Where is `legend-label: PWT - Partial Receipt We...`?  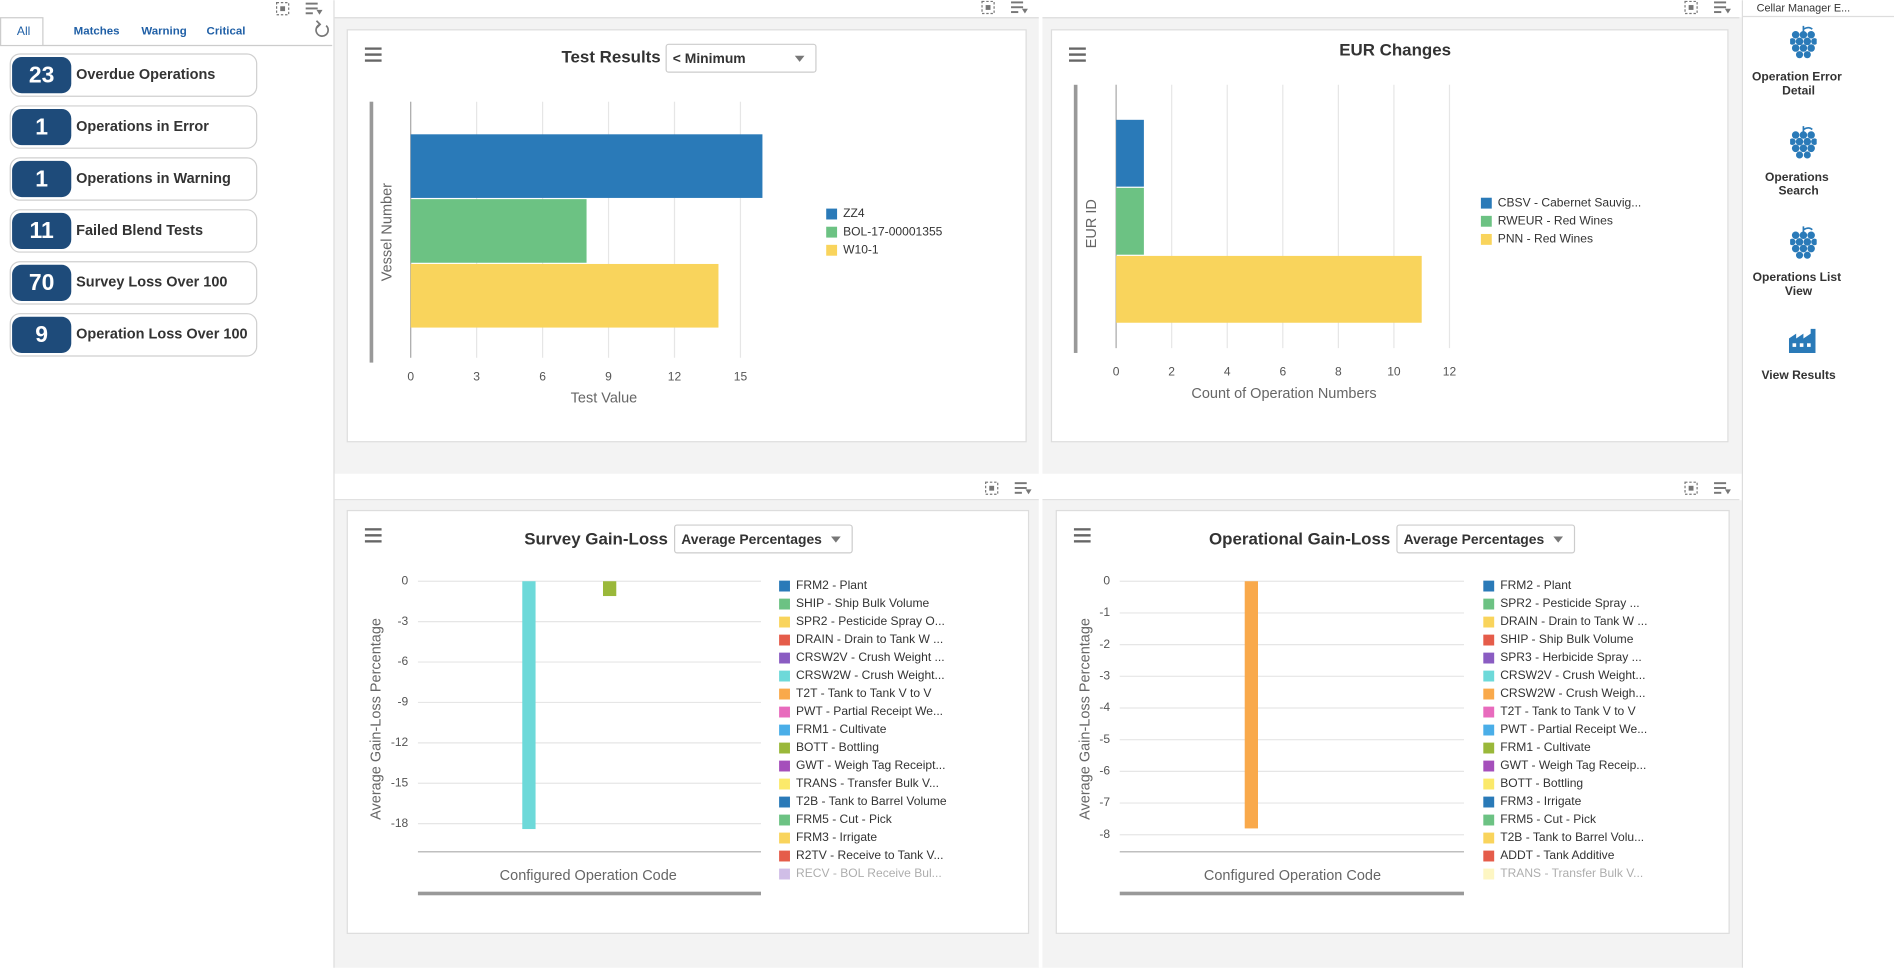 legend-label: PWT - Partial Receipt We... is located at coordinates (869, 711).